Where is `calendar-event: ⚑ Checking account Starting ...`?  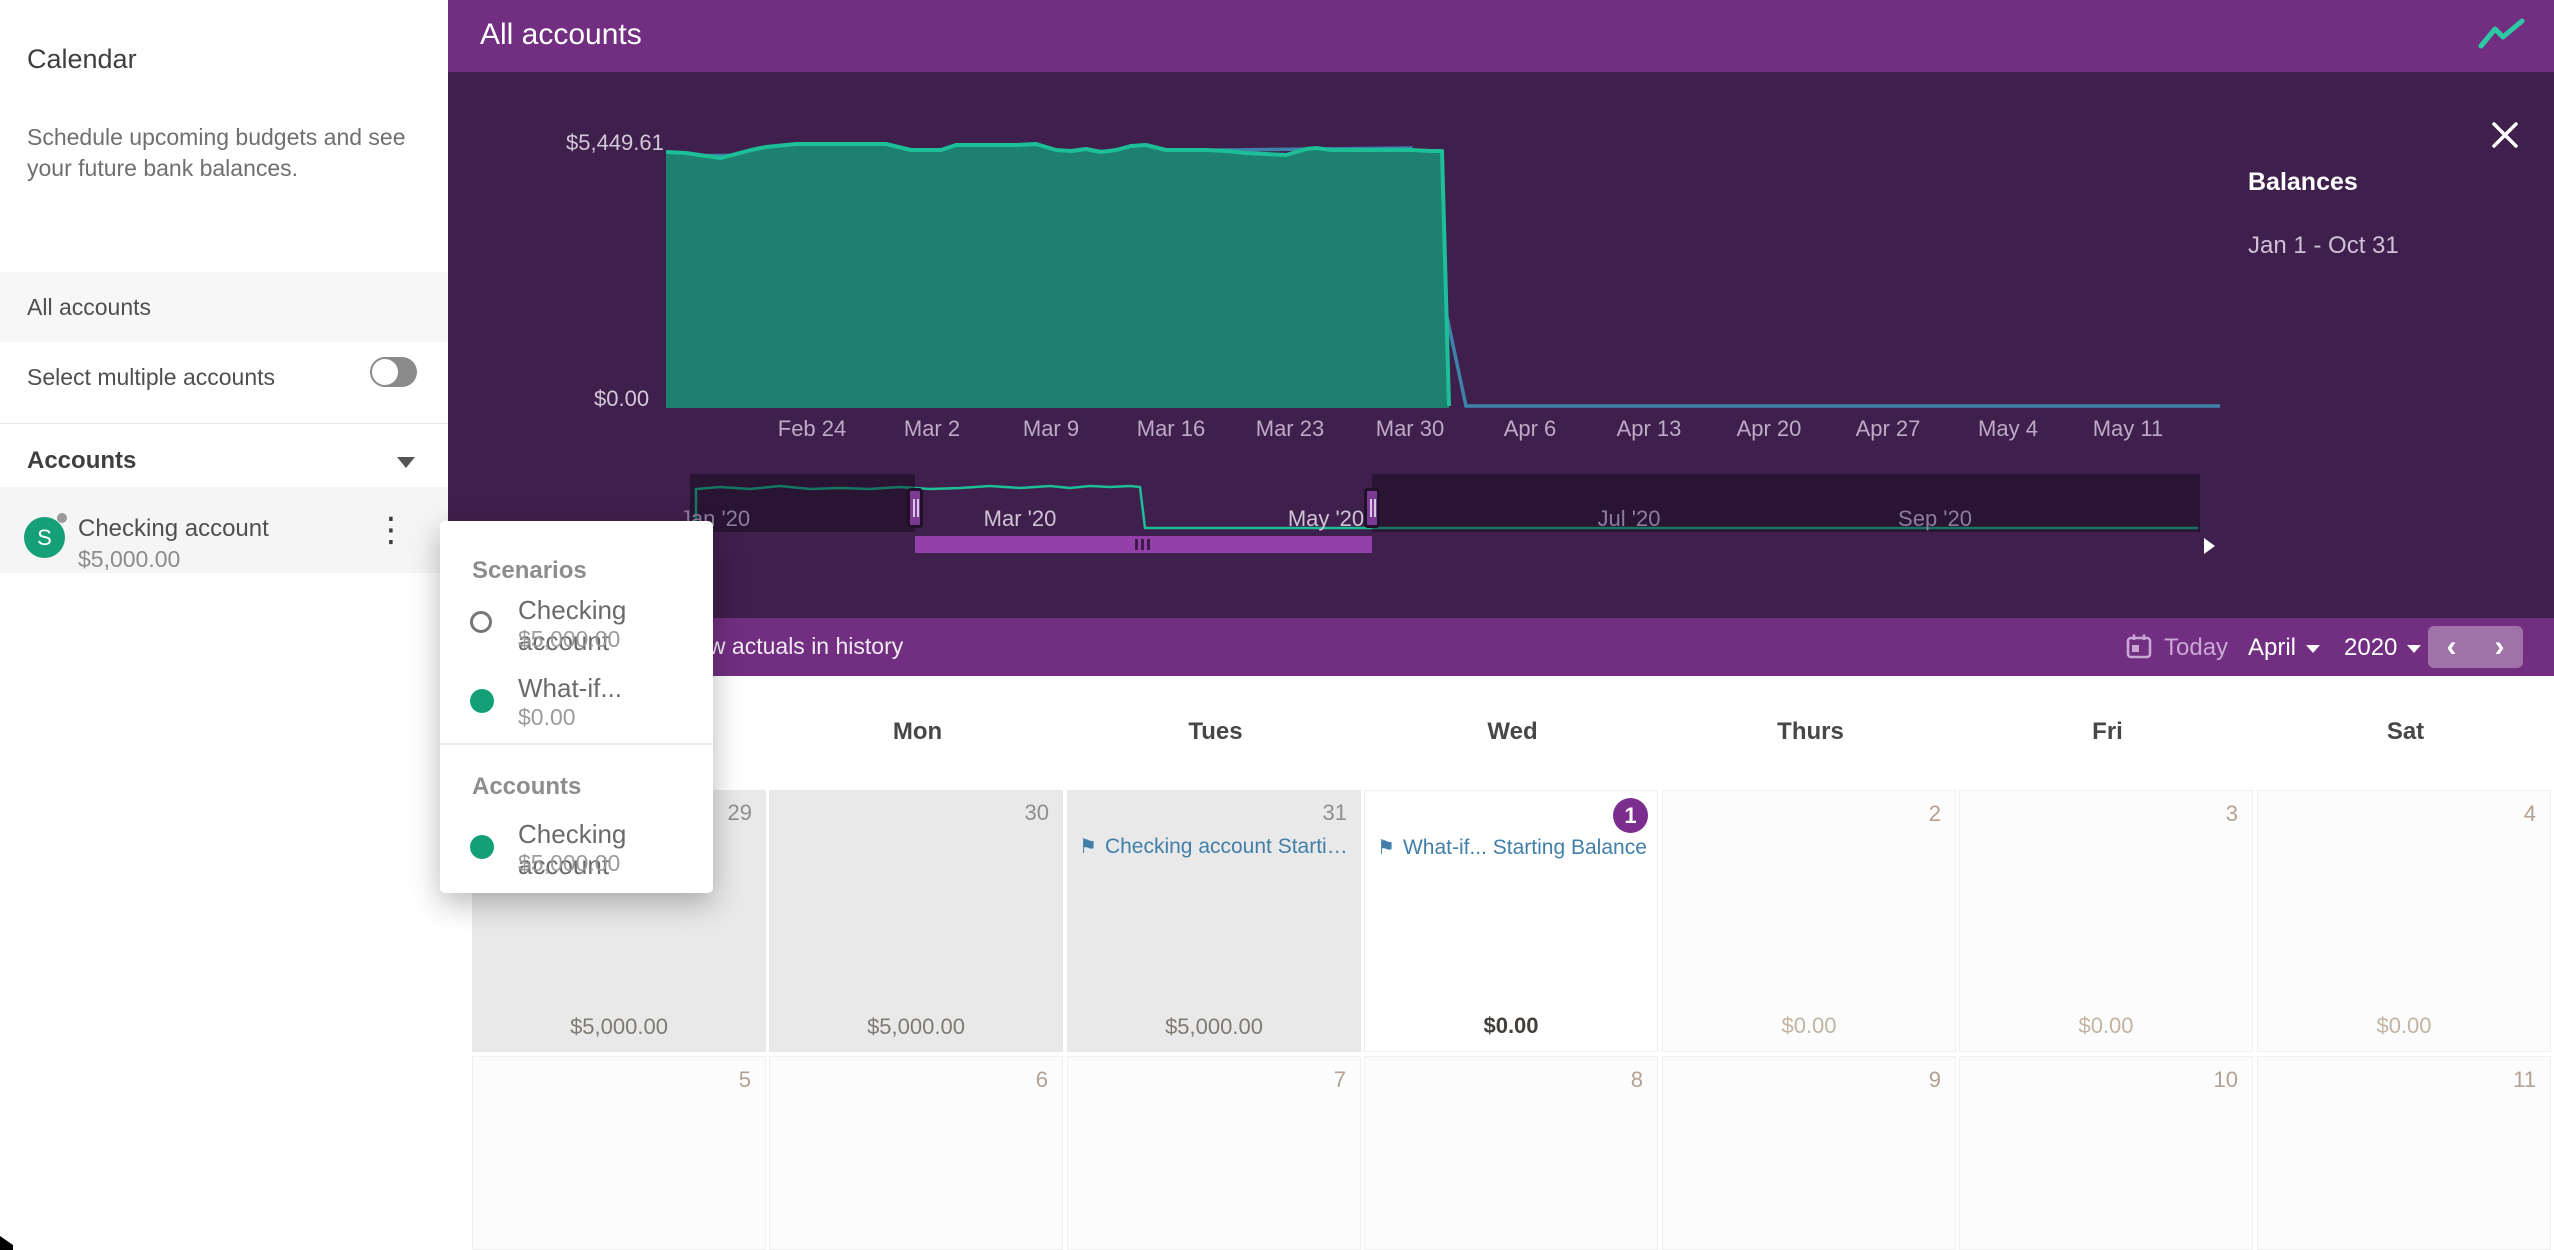 calendar-event: ⚑ Checking account Starting ... is located at coordinates (1217, 846).